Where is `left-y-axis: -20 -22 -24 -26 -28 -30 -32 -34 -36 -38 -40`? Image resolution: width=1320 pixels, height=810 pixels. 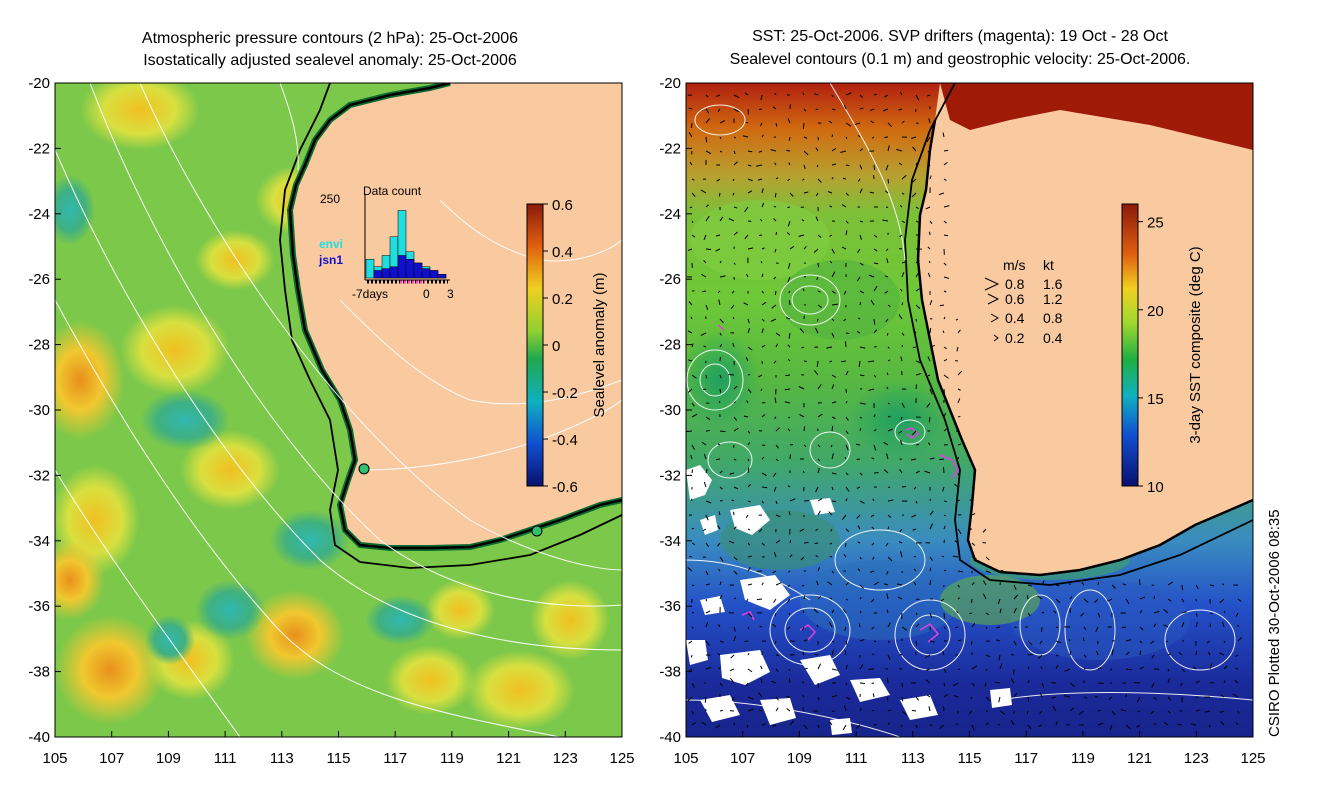
left-y-axis: -20 -22 -24 -26 -28 -30 -32 -34 -36 -38 -40 is located at coordinates (44, 410).